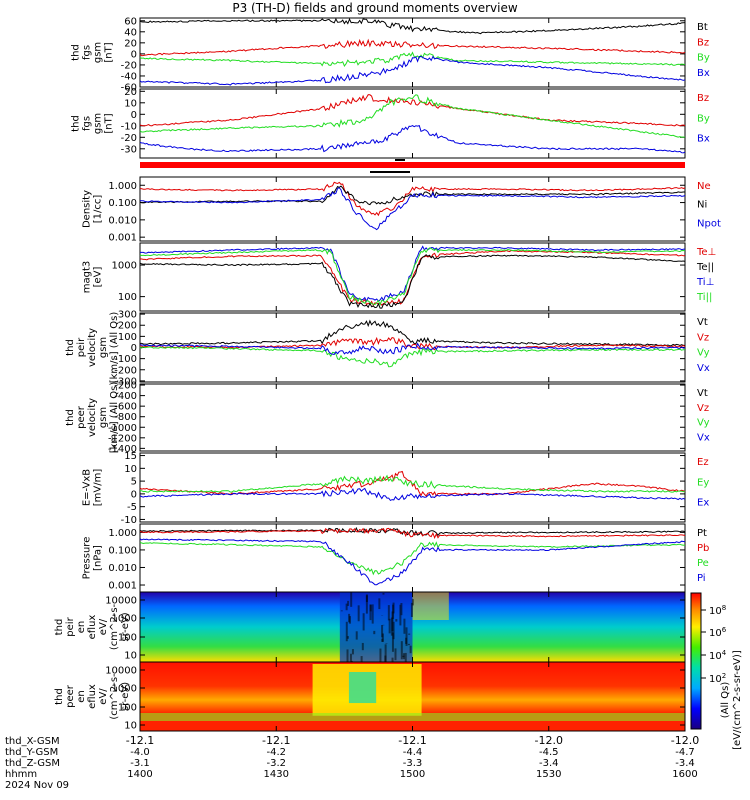 The width and height of the screenshot is (750, 800). I want to click on y-axis-label: eflux, so click(92, 627).